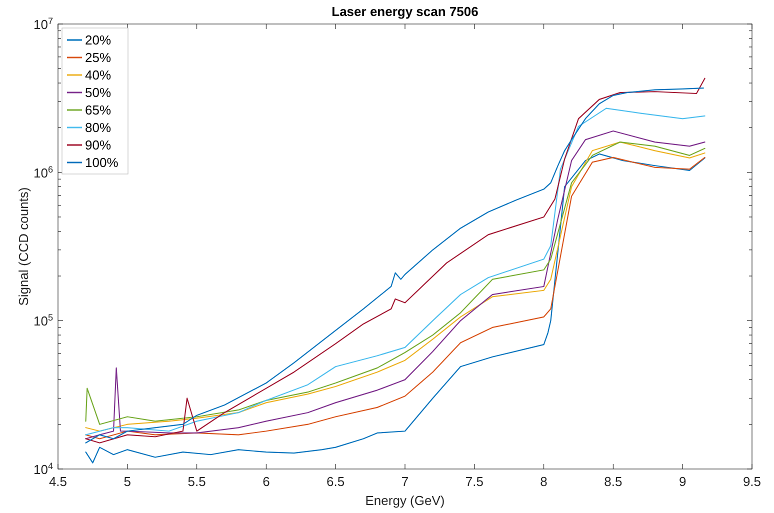  What do you see at coordinates (98, 127) in the screenshot?
I see `legend-label: 80%` at bounding box center [98, 127].